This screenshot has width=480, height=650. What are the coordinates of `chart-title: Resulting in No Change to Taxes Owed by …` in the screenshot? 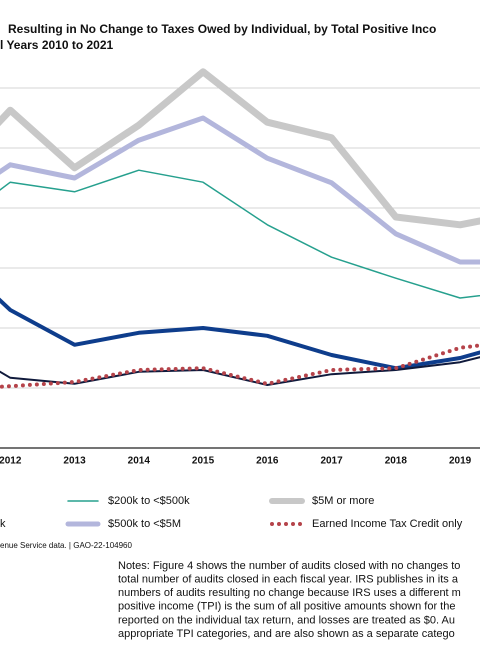 It's located at (222, 29).